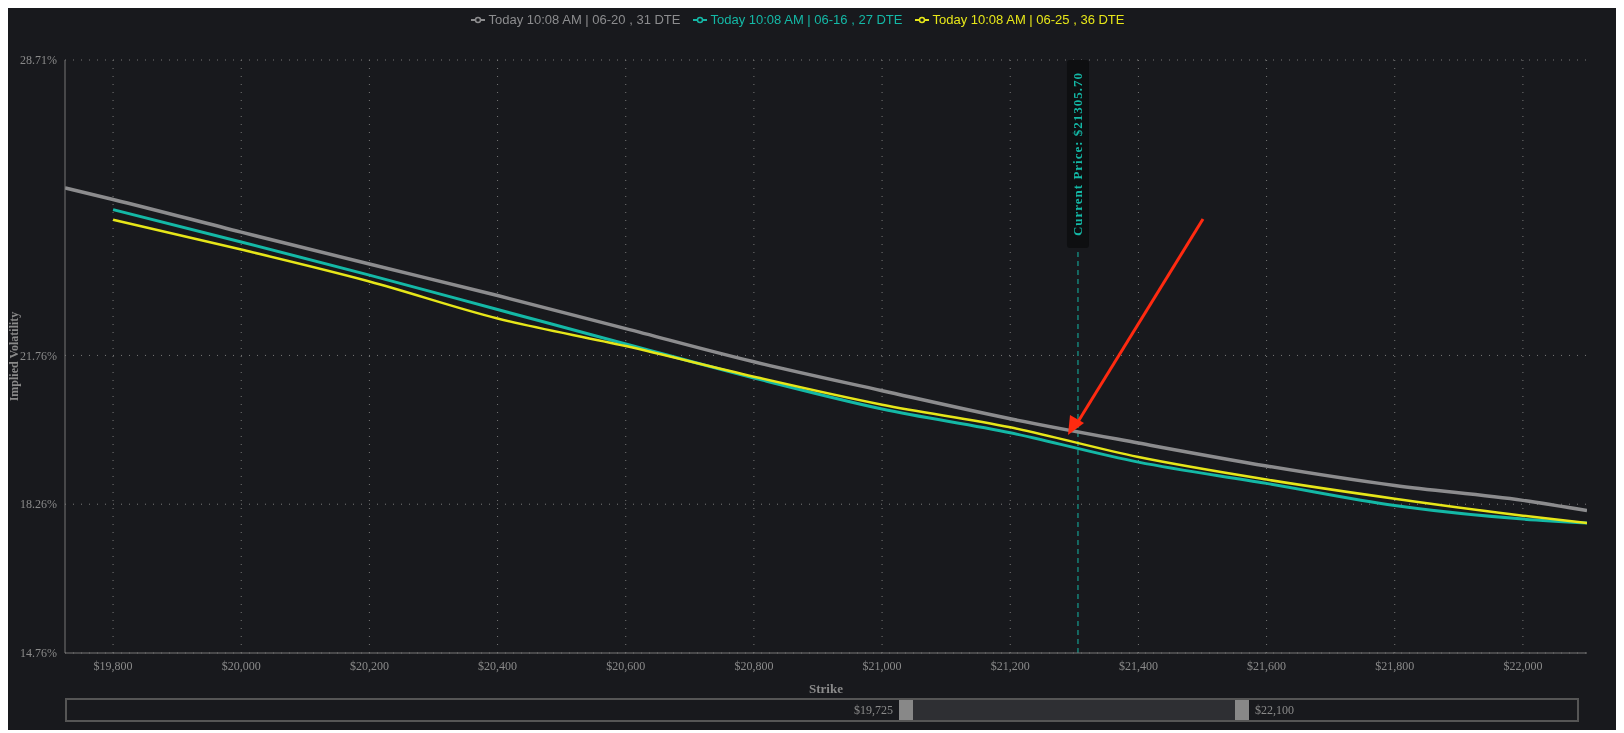  What do you see at coordinates (754, 665) in the screenshot?
I see `x-tick-label: $20,800` at bounding box center [754, 665].